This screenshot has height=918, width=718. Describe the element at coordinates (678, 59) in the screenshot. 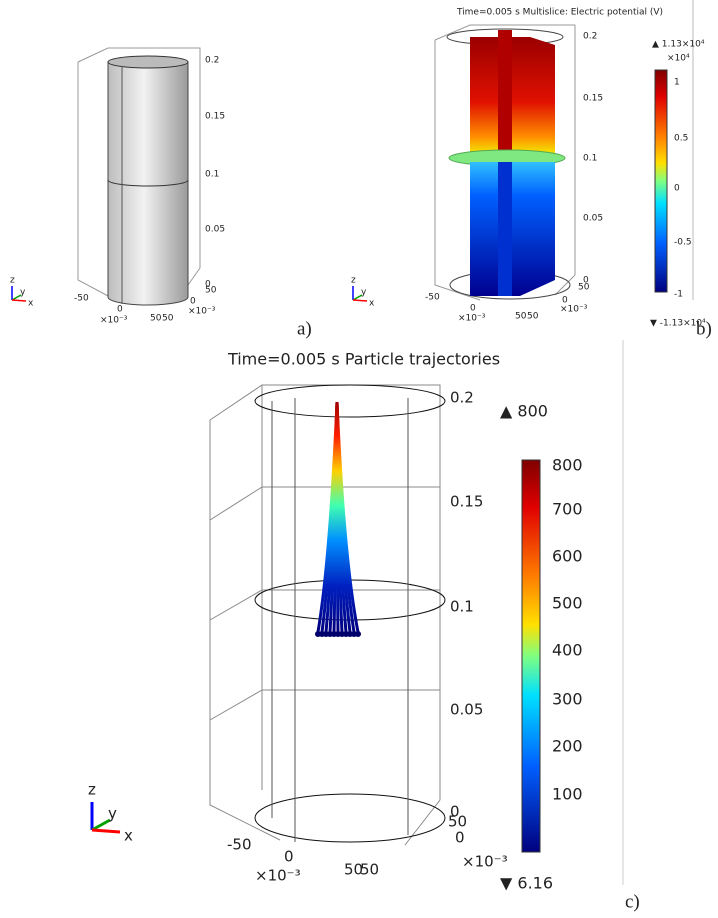

I see `colorbar-exponent: ×10⁴` at that location.